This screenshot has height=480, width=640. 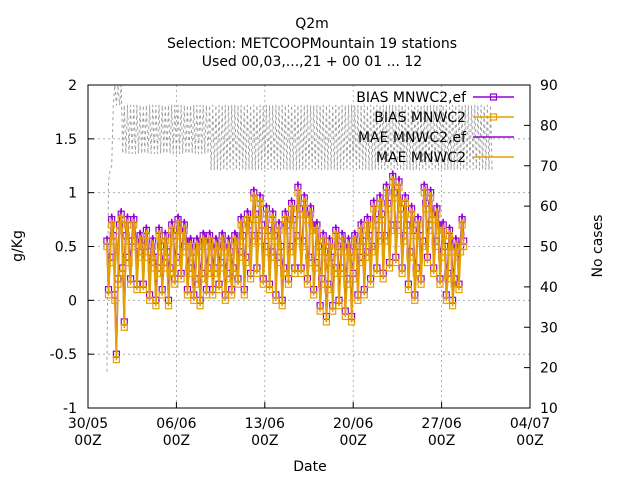 I want to click on legend-label: MAE MNWC2,ef, so click(x=412, y=138).